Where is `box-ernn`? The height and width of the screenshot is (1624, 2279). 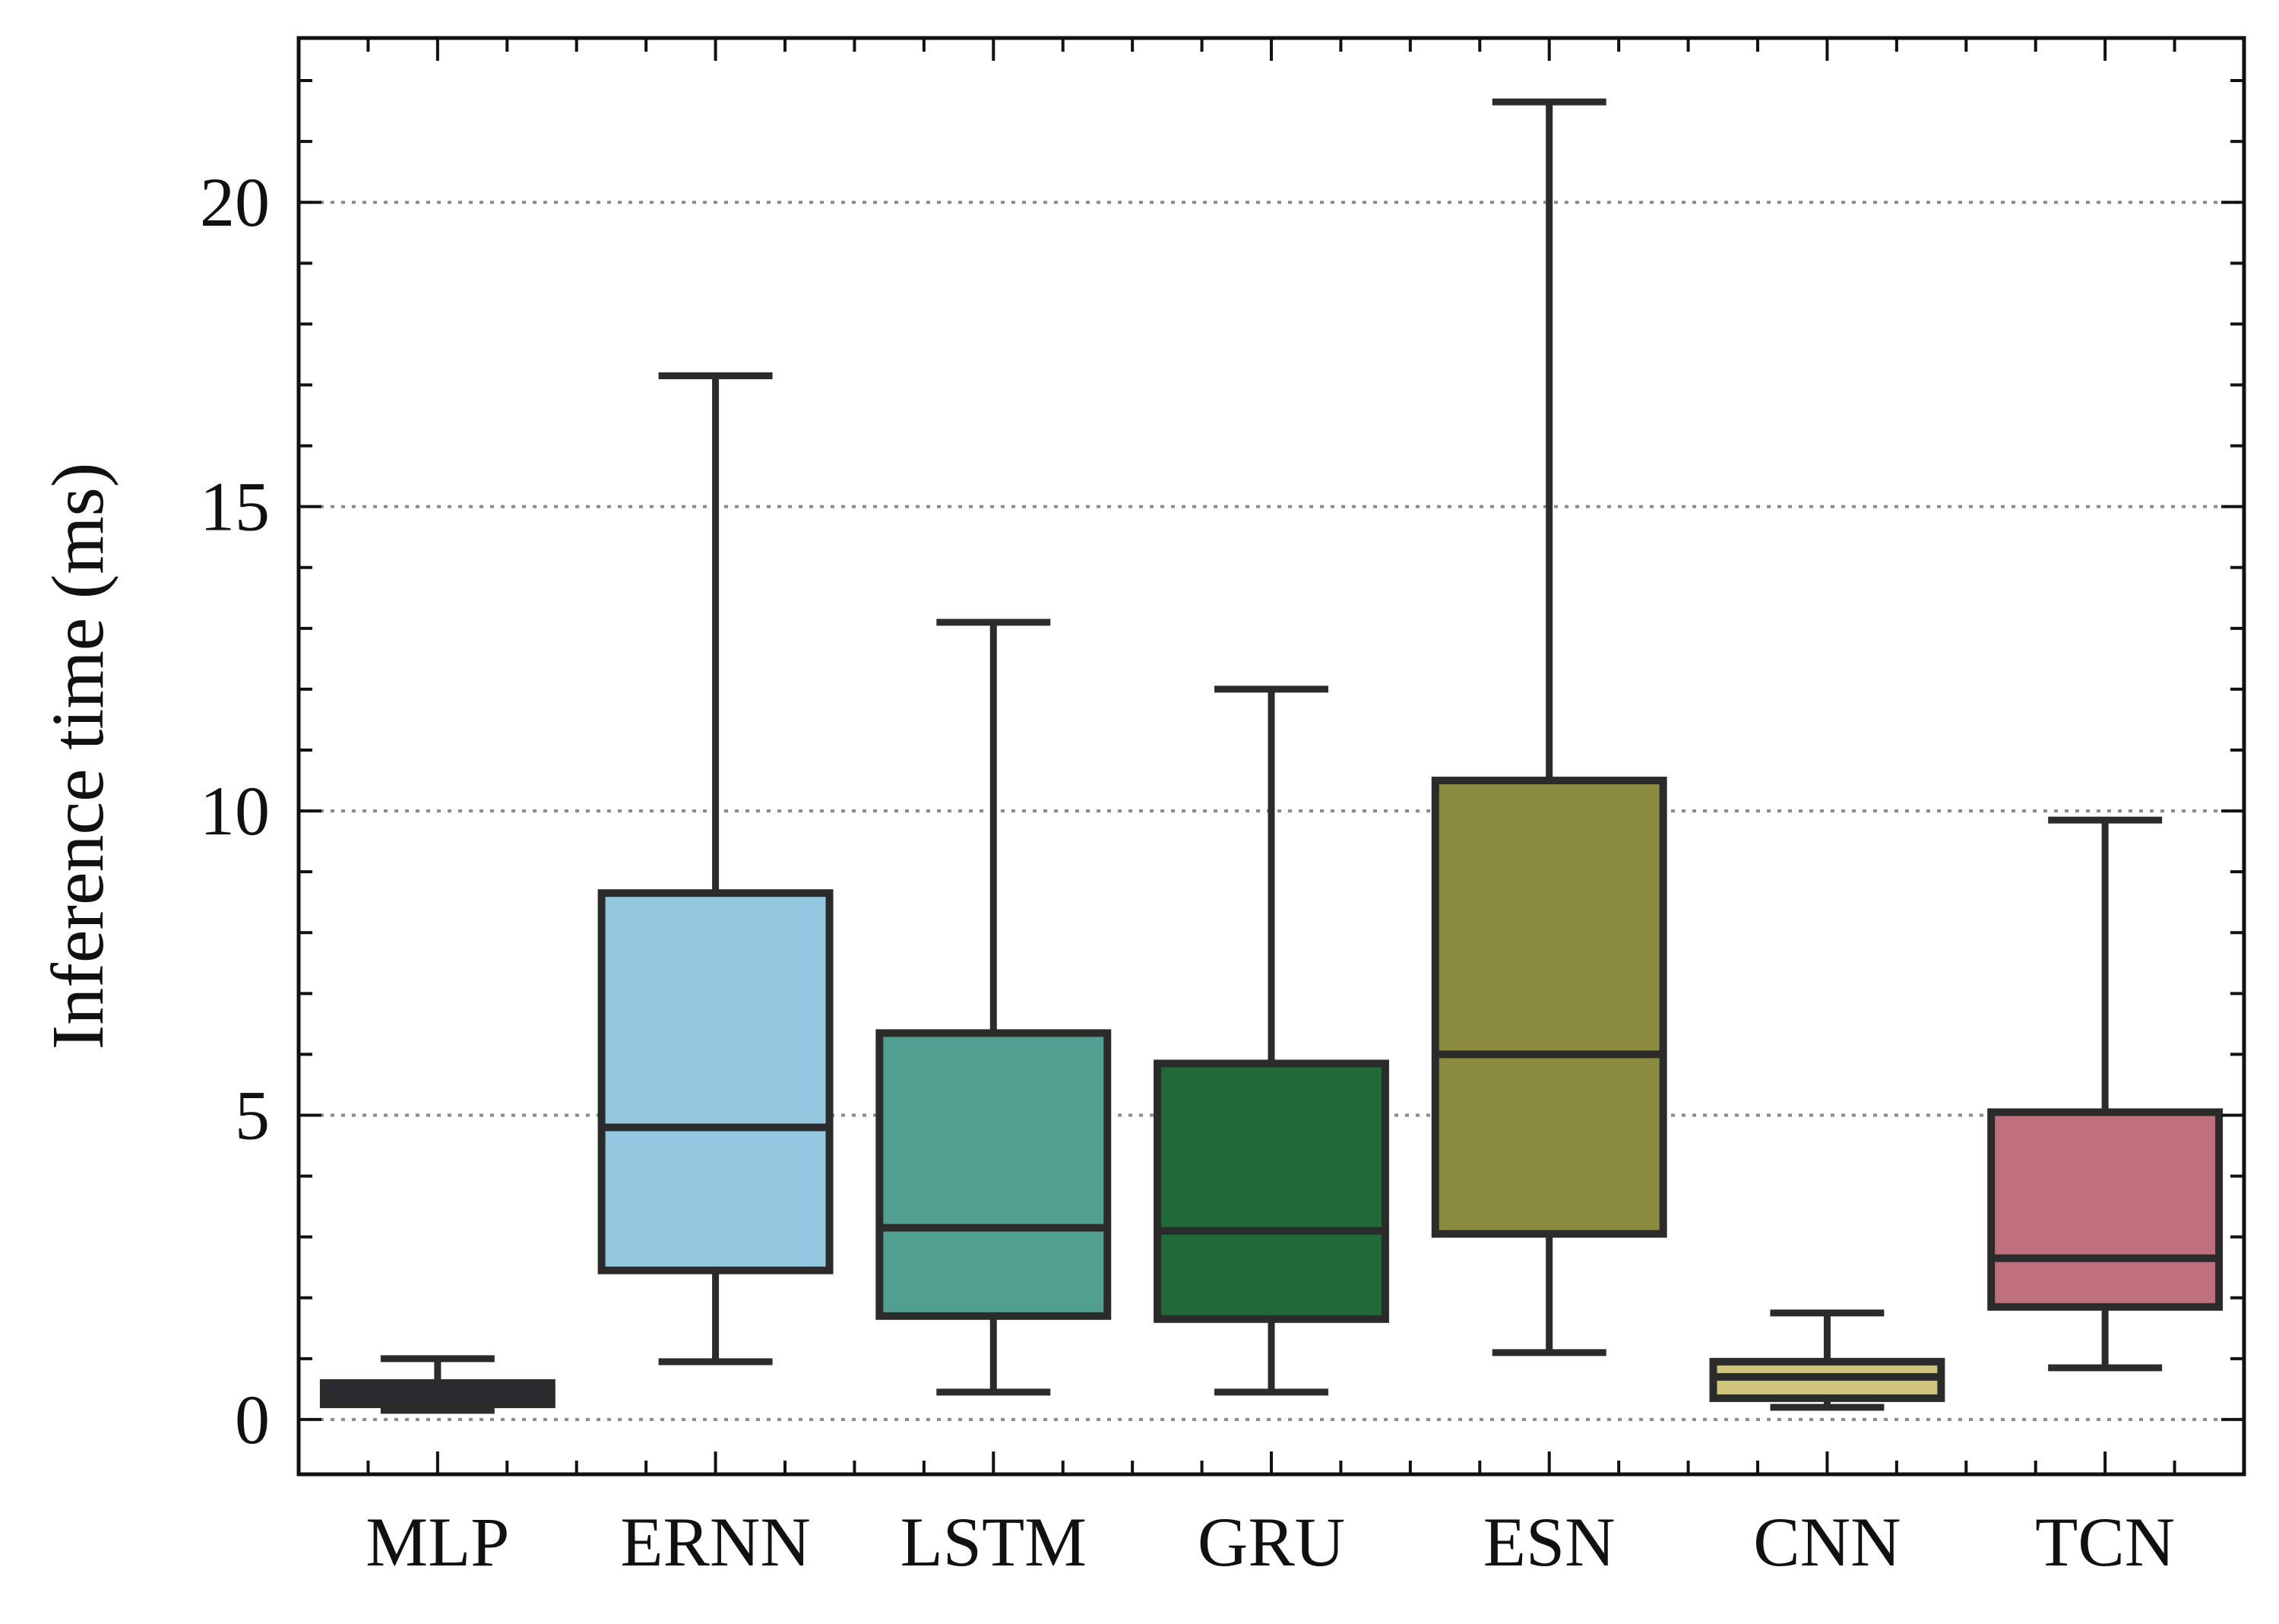 box-ernn is located at coordinates (715, 869).